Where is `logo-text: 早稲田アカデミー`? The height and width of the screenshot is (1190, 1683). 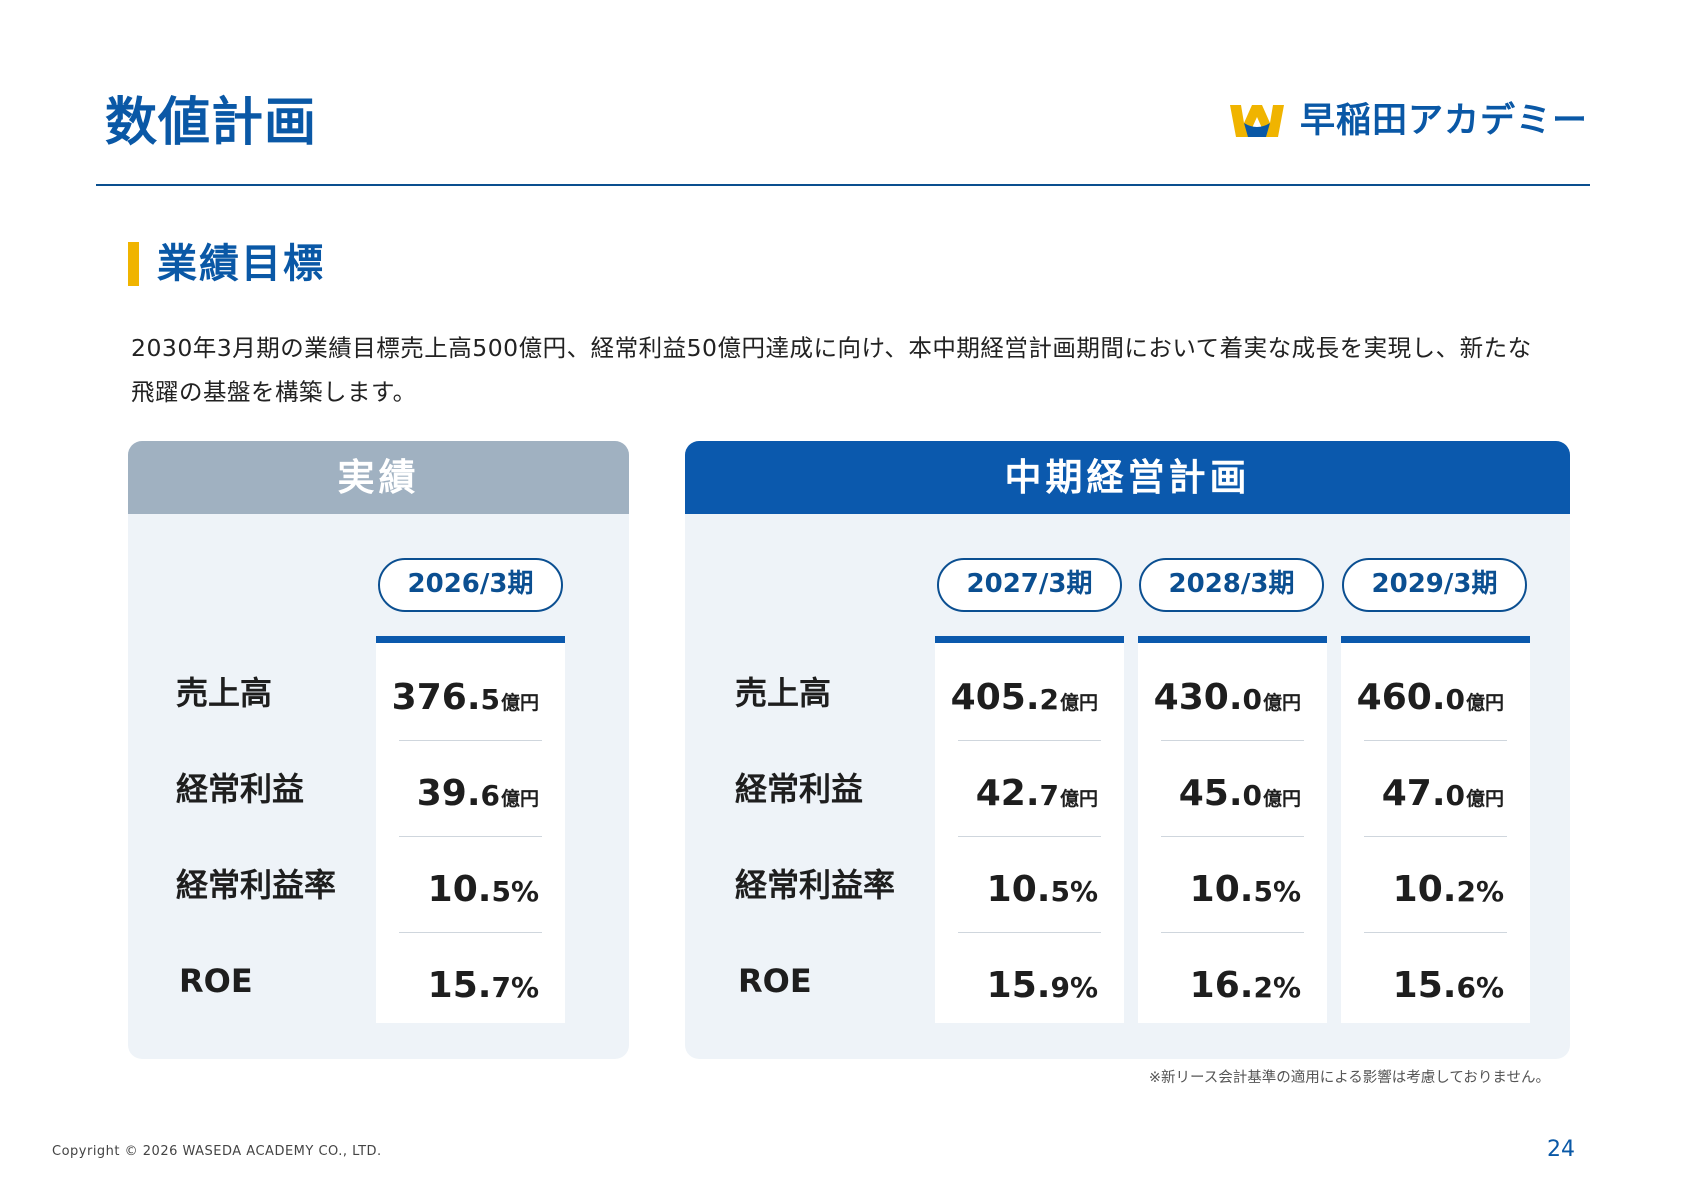
logo-text: 早稲田アカデミー is located at coordinates (1444, 121).